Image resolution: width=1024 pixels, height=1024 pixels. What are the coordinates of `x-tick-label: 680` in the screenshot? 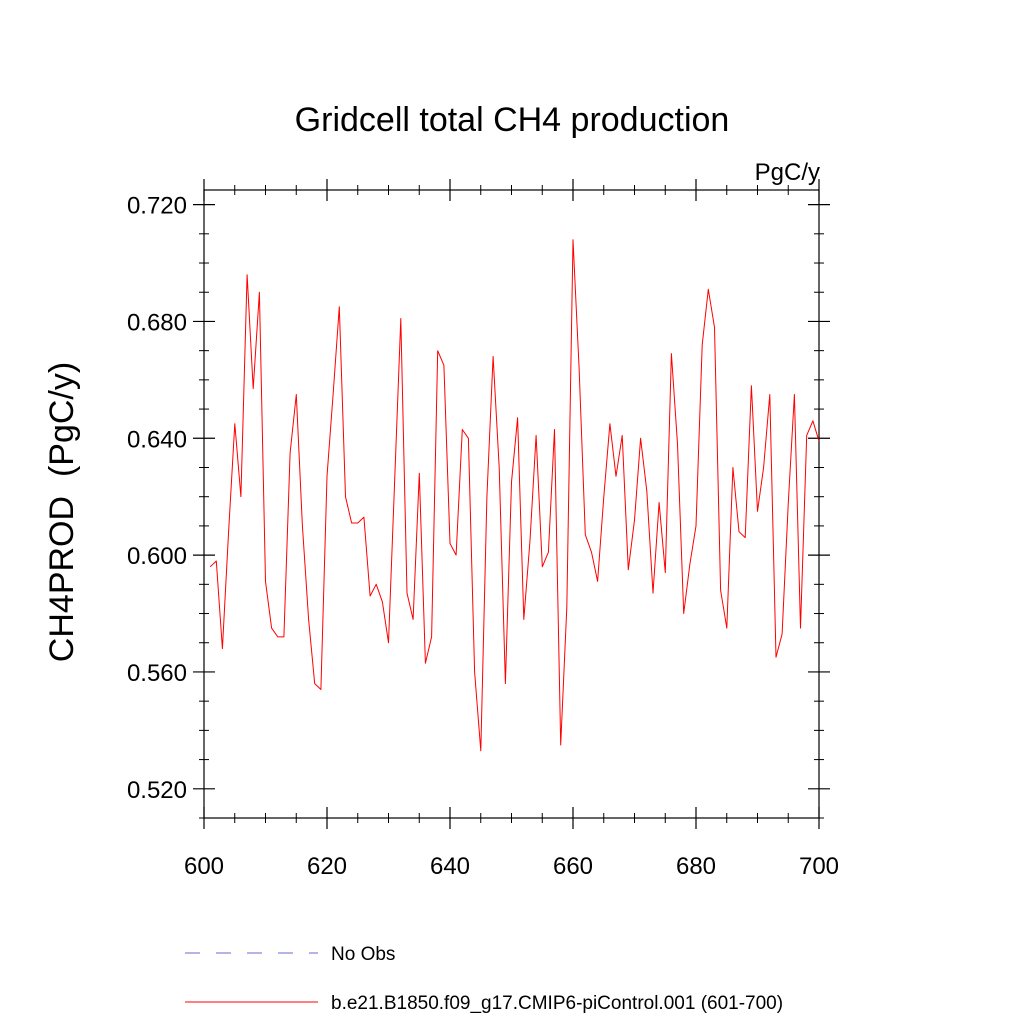 It's located at (696, 866).